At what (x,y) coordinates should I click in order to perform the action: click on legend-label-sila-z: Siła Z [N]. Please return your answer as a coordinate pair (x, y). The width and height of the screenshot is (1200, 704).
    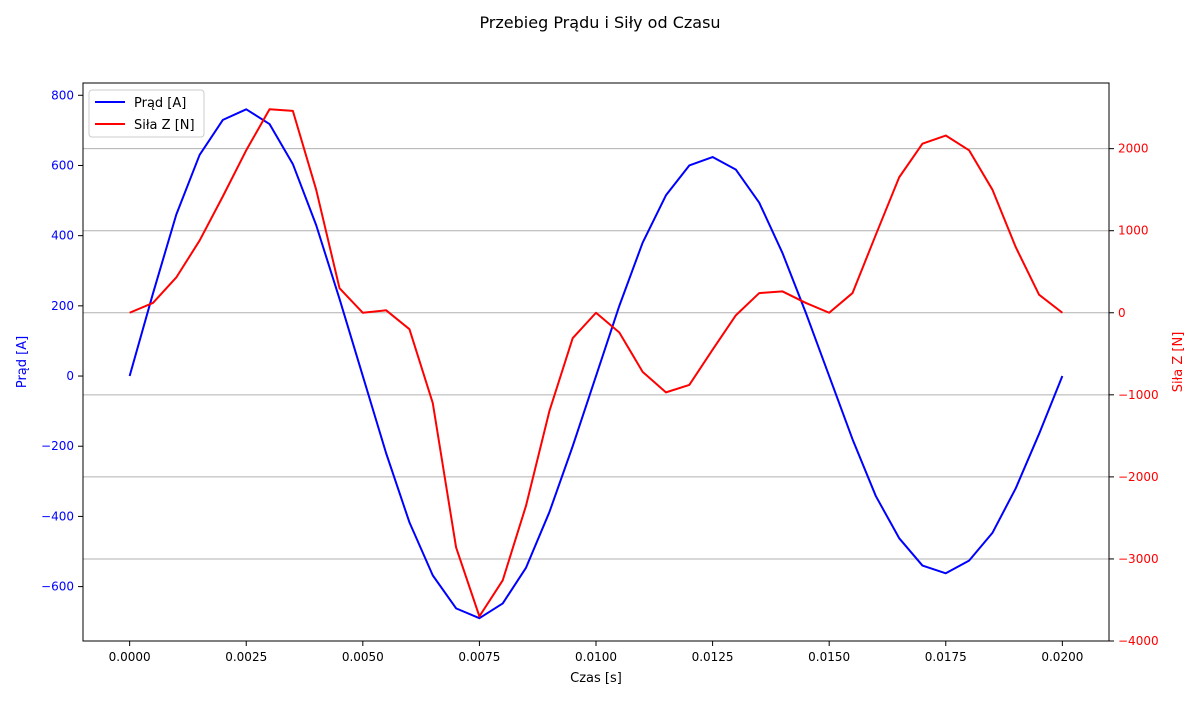
    Looking at the image, I should click on (164, 125).